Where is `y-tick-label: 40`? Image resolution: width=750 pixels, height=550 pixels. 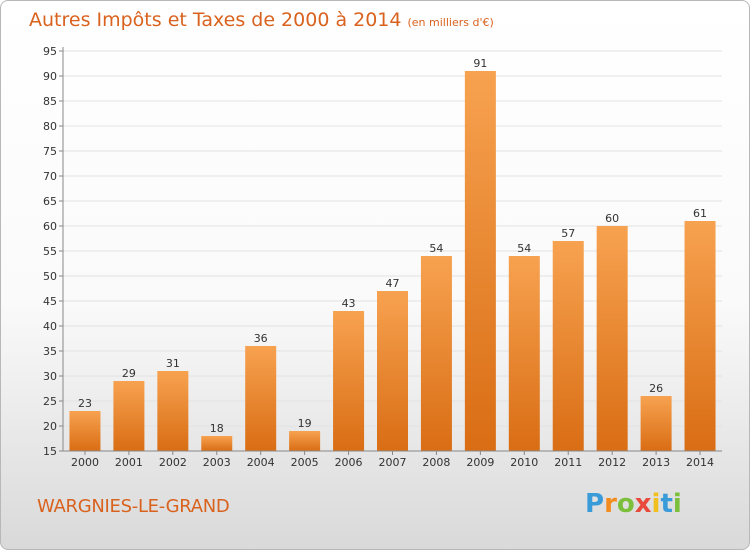
y-tick-label: 40 is located at coordinates (50, 326).